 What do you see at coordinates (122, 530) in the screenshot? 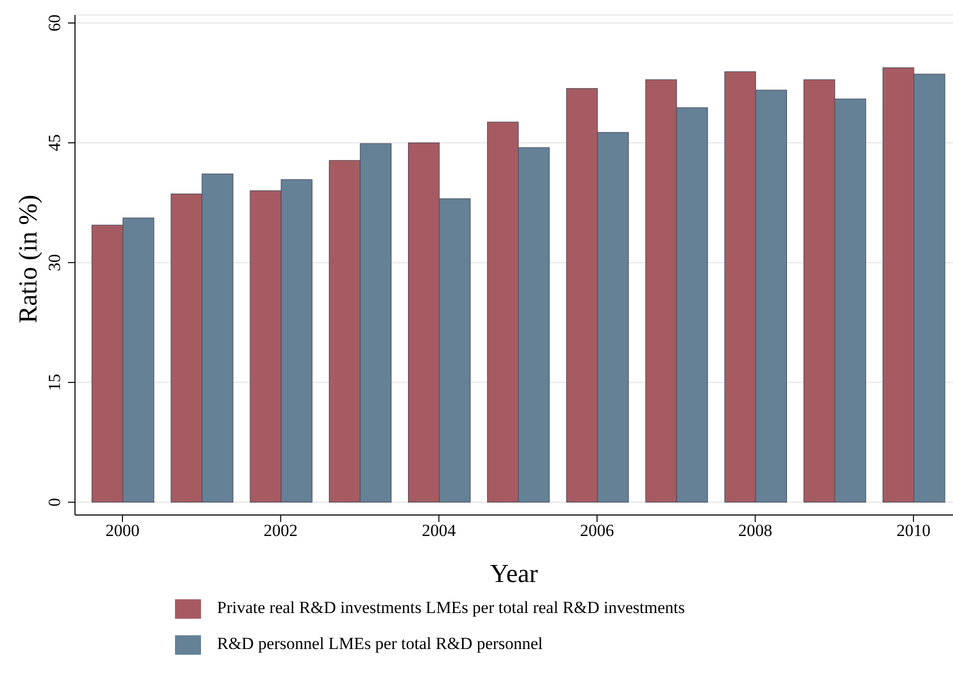
I see `x-tick-label: 2000` at bounding box center [122, 530].